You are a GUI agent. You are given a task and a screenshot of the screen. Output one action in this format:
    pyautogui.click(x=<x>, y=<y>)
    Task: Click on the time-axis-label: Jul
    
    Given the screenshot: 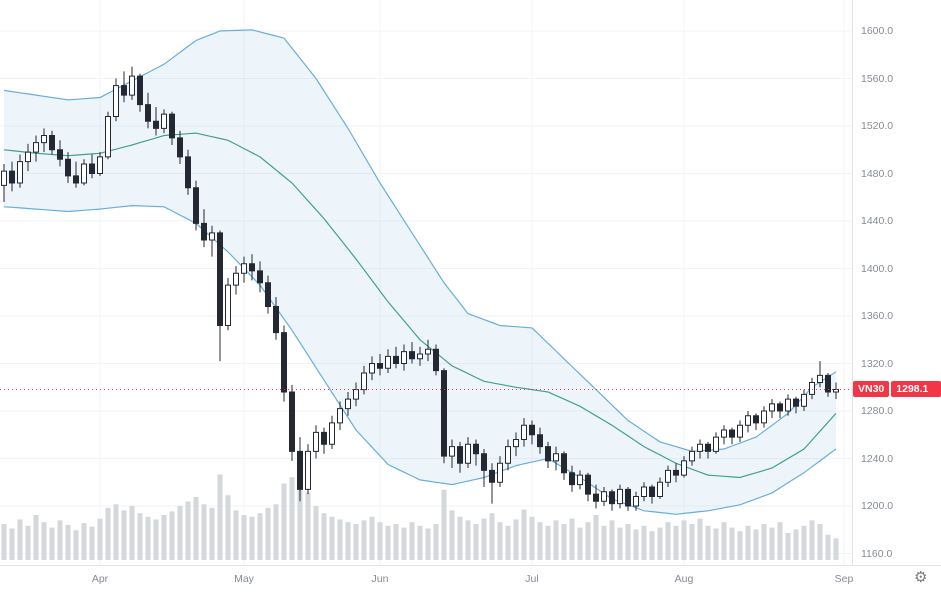 What is the action you would take?
    pyautogui.click(x=532, y=579)
    